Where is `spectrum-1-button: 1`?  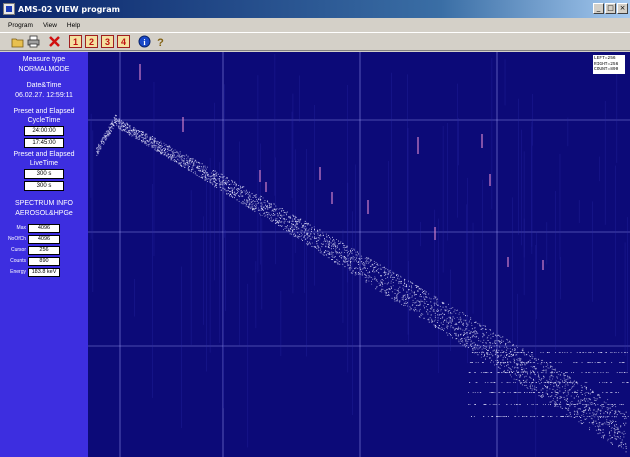
spectrum-1-button: 1 is located at coordinates (75, 41).